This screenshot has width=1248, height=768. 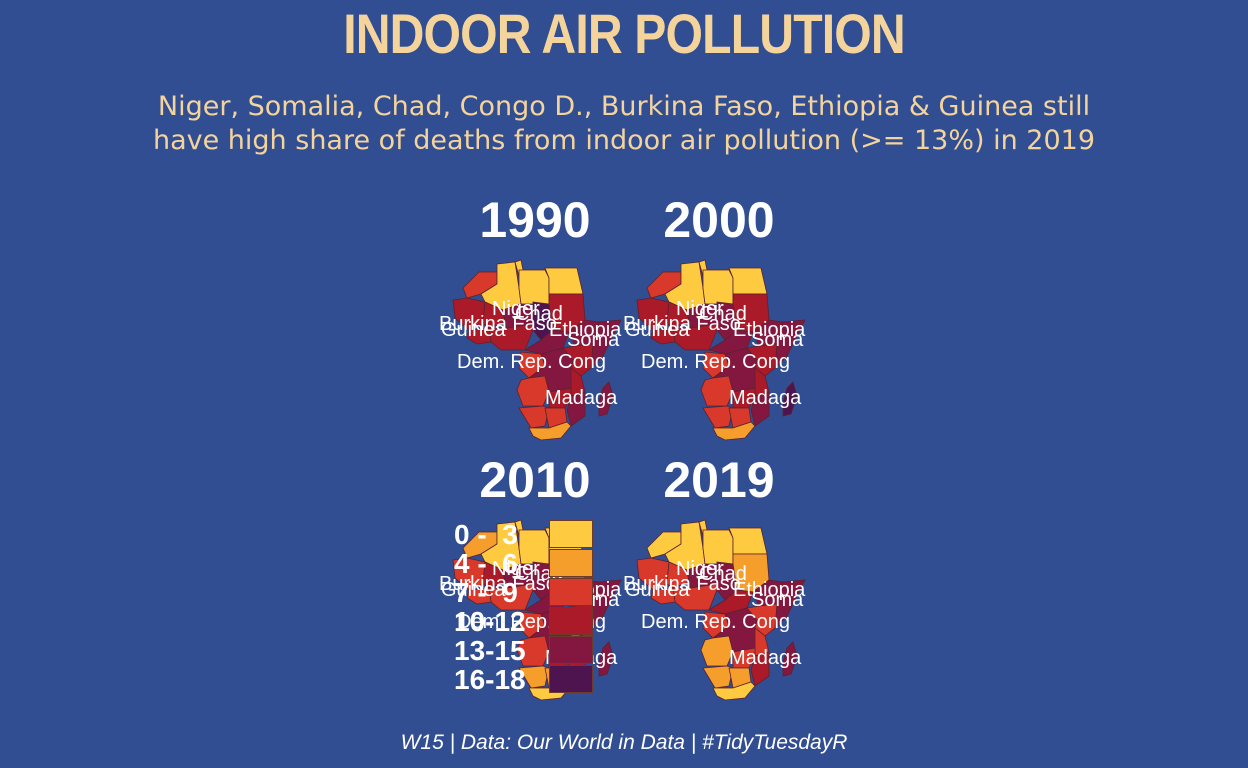 I want to click on legend-label: 10-12, so click(x=490, y=621).